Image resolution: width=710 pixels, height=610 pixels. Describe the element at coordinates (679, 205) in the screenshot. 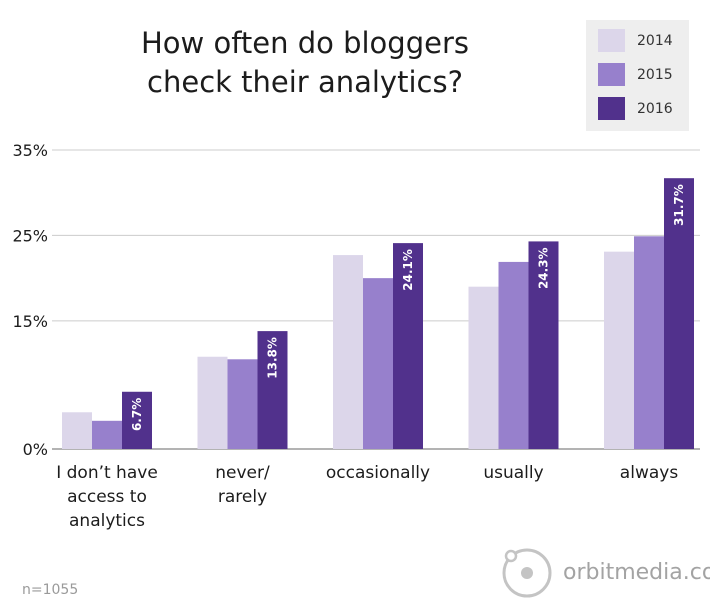

I see `data-label: 31.7%` at that location.